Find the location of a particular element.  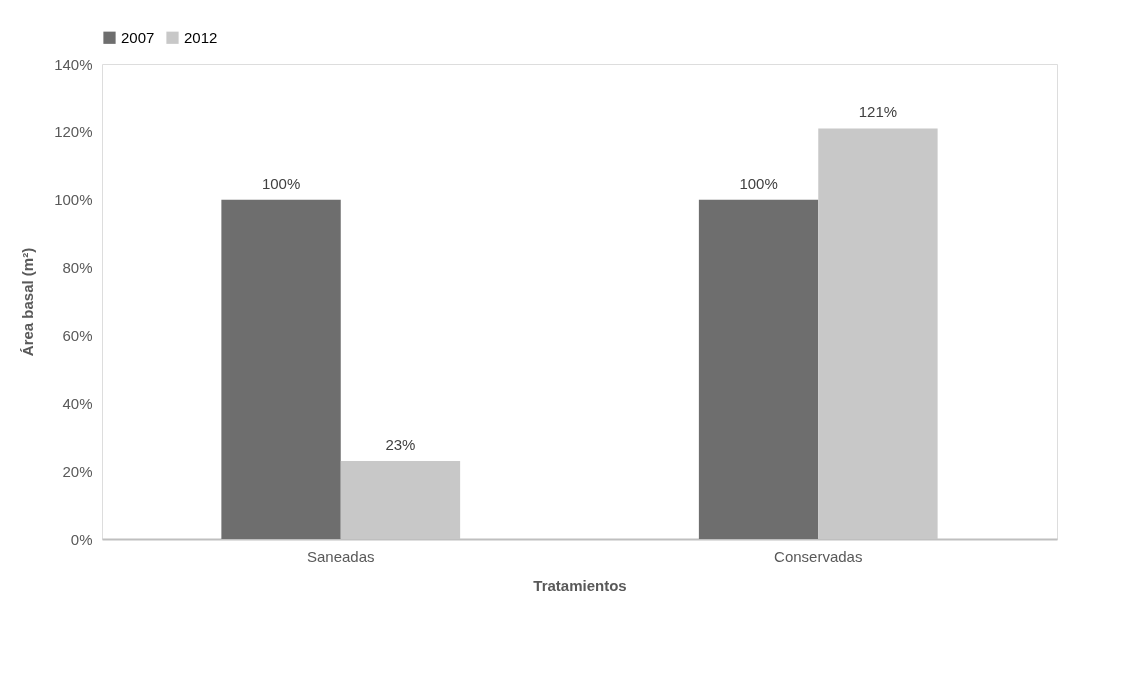

data-label: 23% is located at coordinates (400, 444).